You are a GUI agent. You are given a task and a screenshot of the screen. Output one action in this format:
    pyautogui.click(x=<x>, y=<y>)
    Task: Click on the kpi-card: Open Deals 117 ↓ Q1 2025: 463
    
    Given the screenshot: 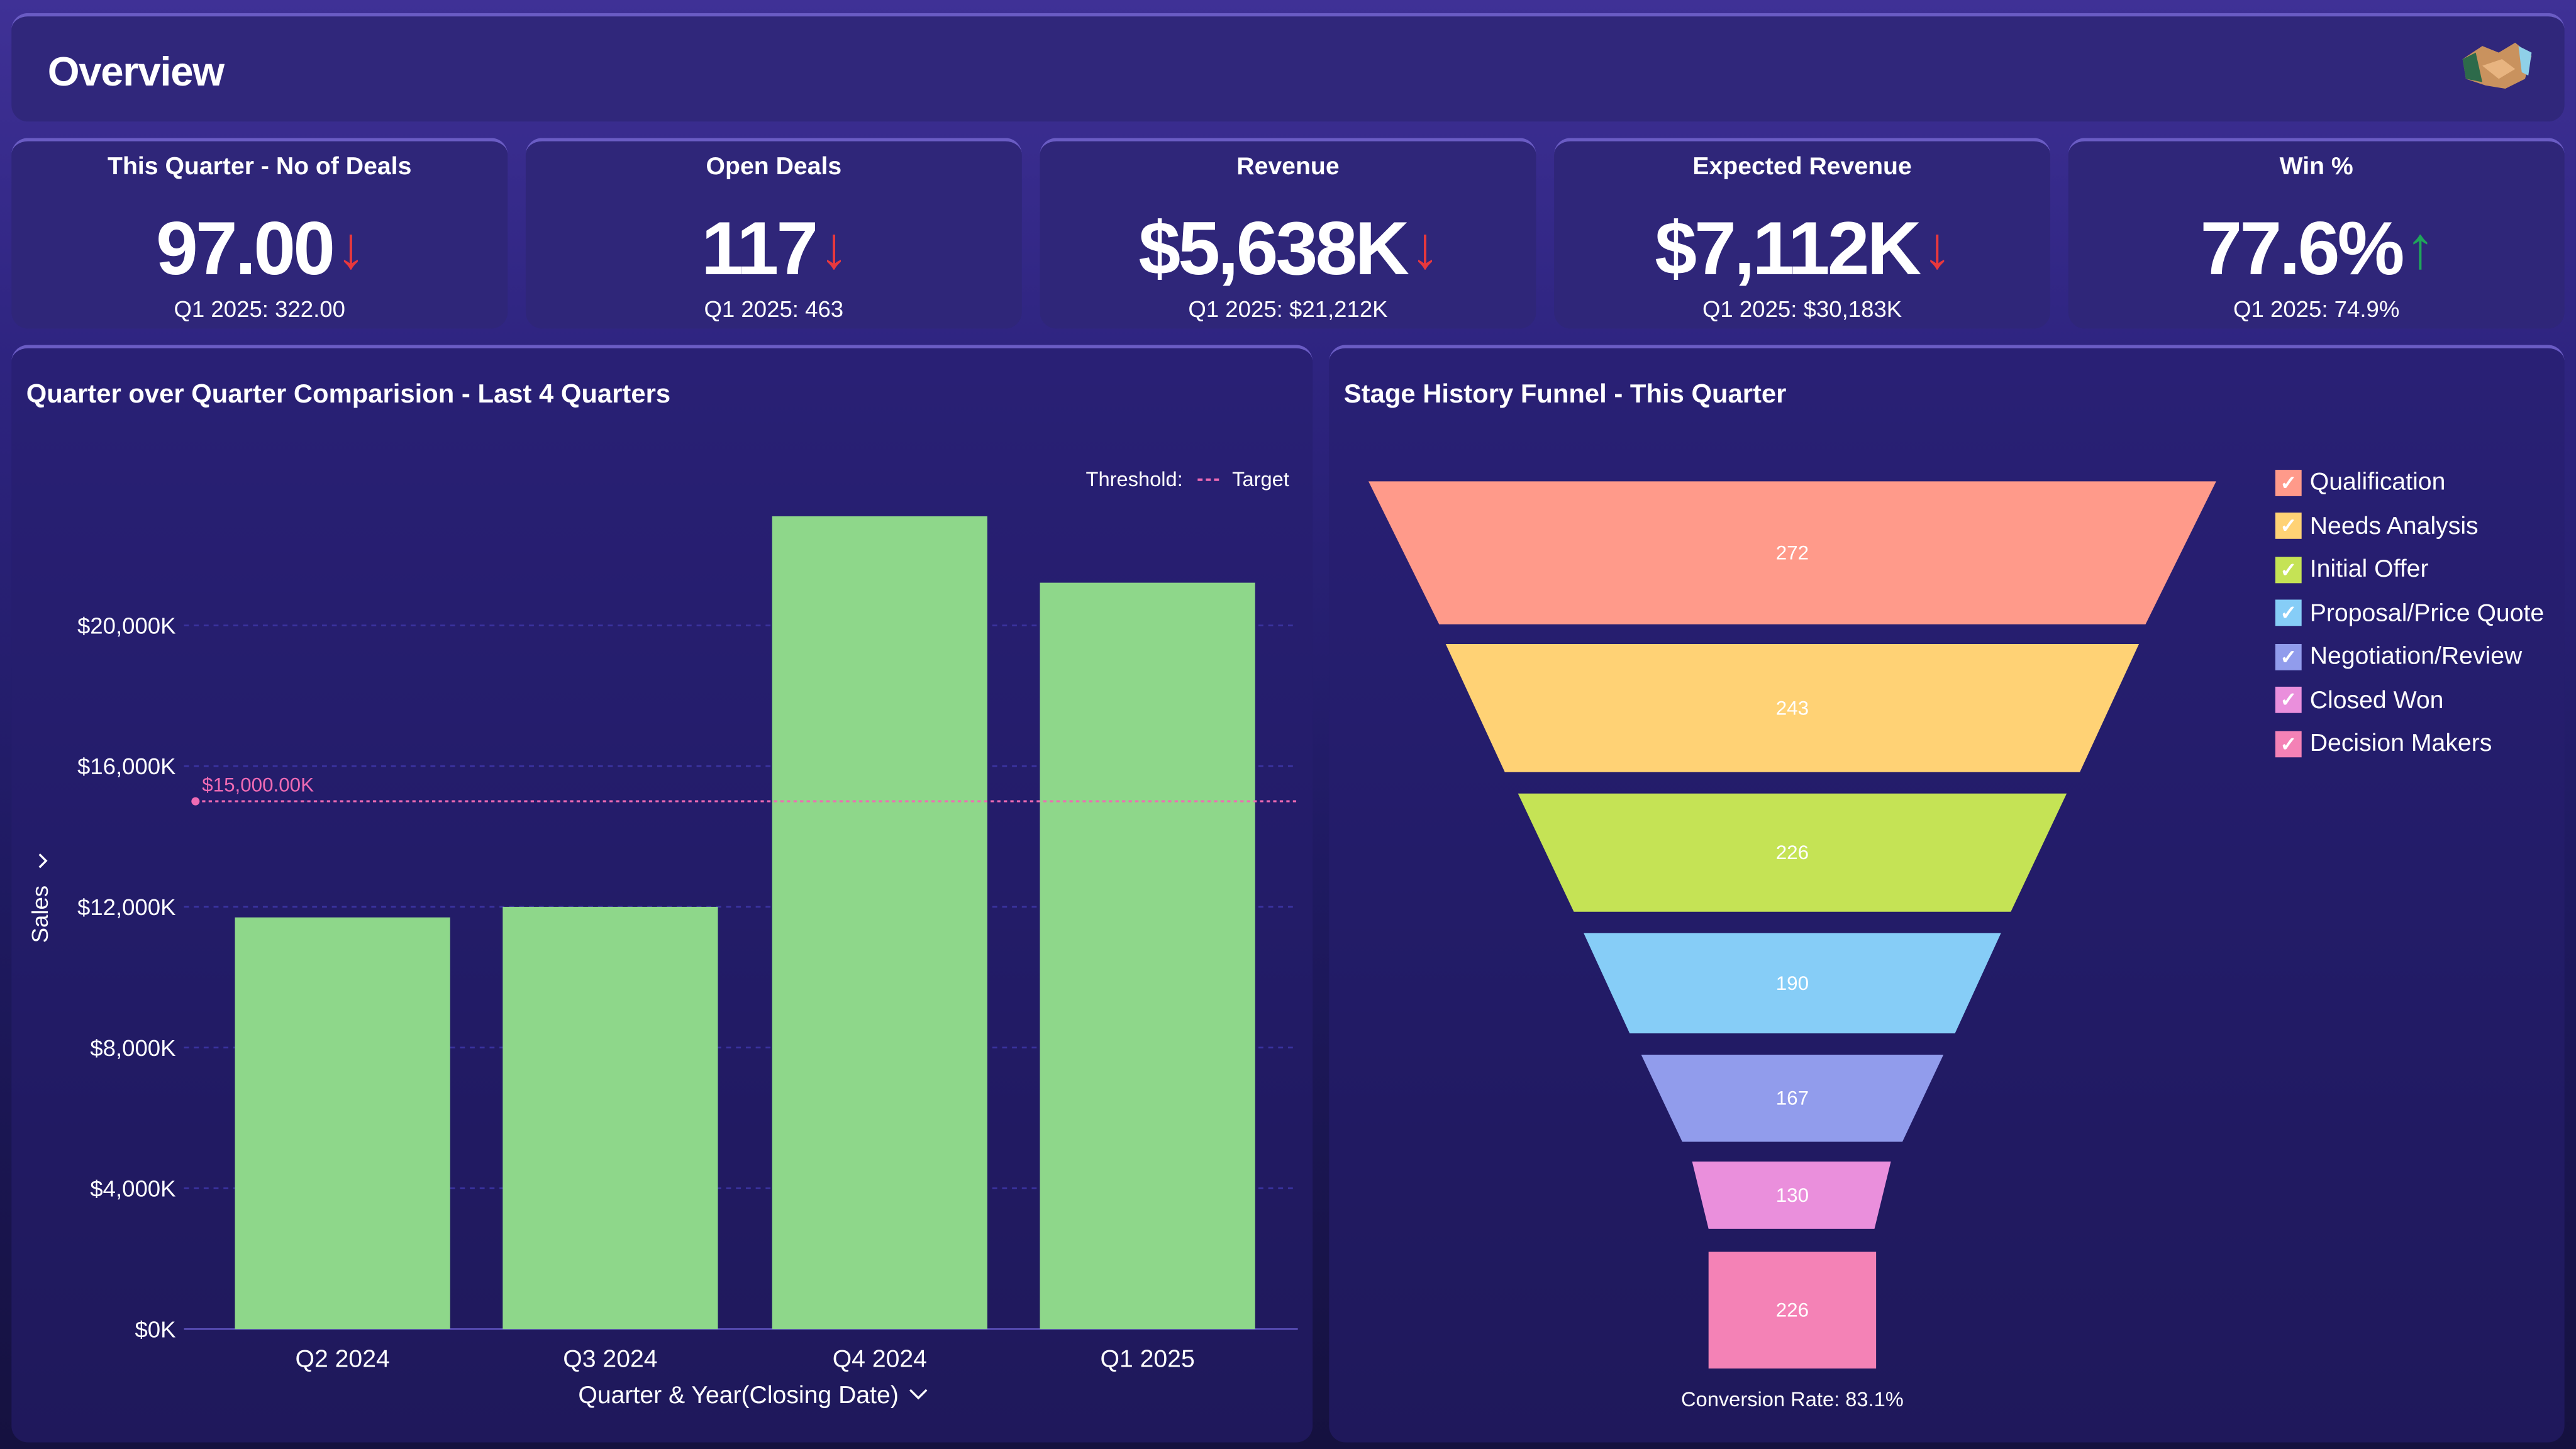 What is the action you would take?
    pyautogui.click(x=773, y=233)
    